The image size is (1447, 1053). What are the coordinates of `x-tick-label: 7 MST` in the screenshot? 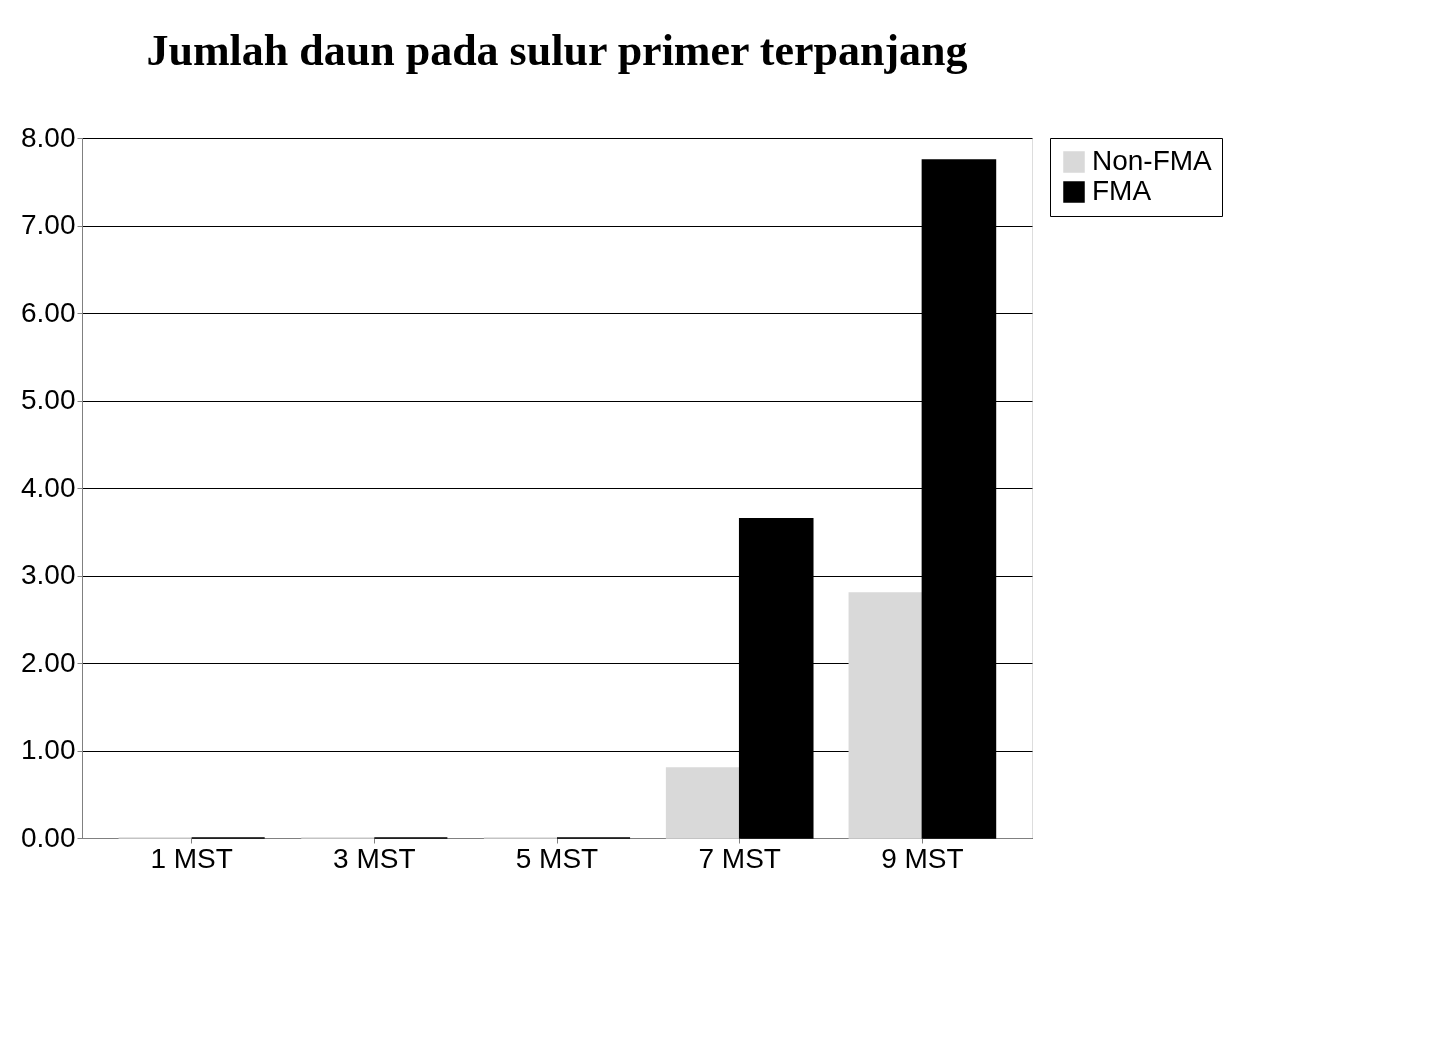 It's located at (739, 858).